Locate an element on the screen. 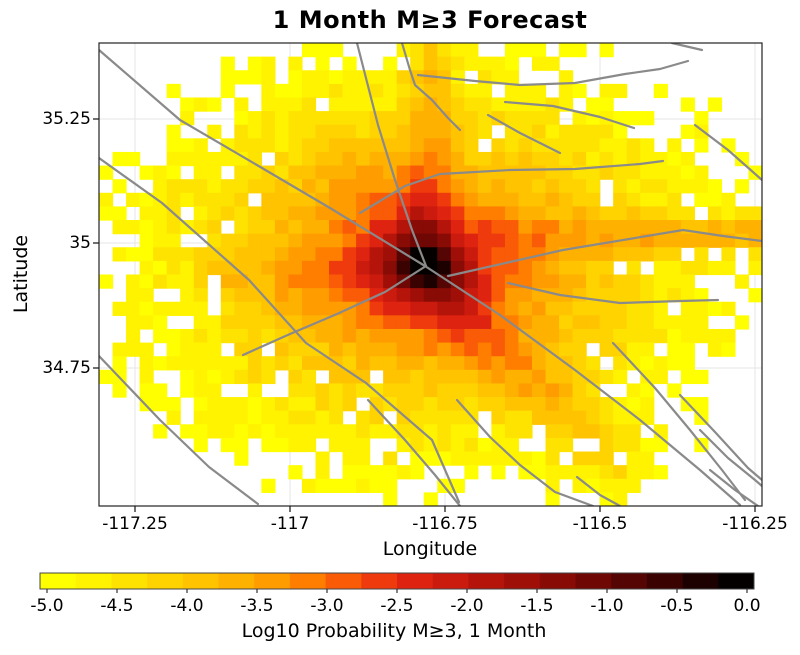 The width and height of the screenshot is (800, 655). x-tick-label: -117 is located at coordinates (290, 524).